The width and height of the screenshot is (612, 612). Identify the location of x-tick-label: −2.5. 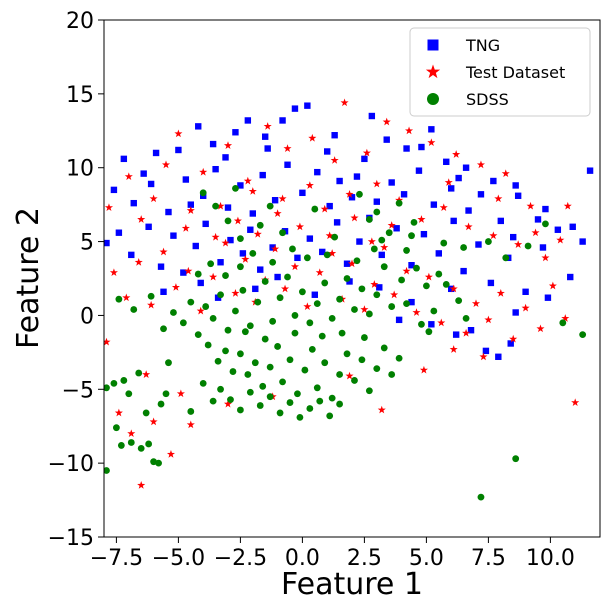
(240, 558).